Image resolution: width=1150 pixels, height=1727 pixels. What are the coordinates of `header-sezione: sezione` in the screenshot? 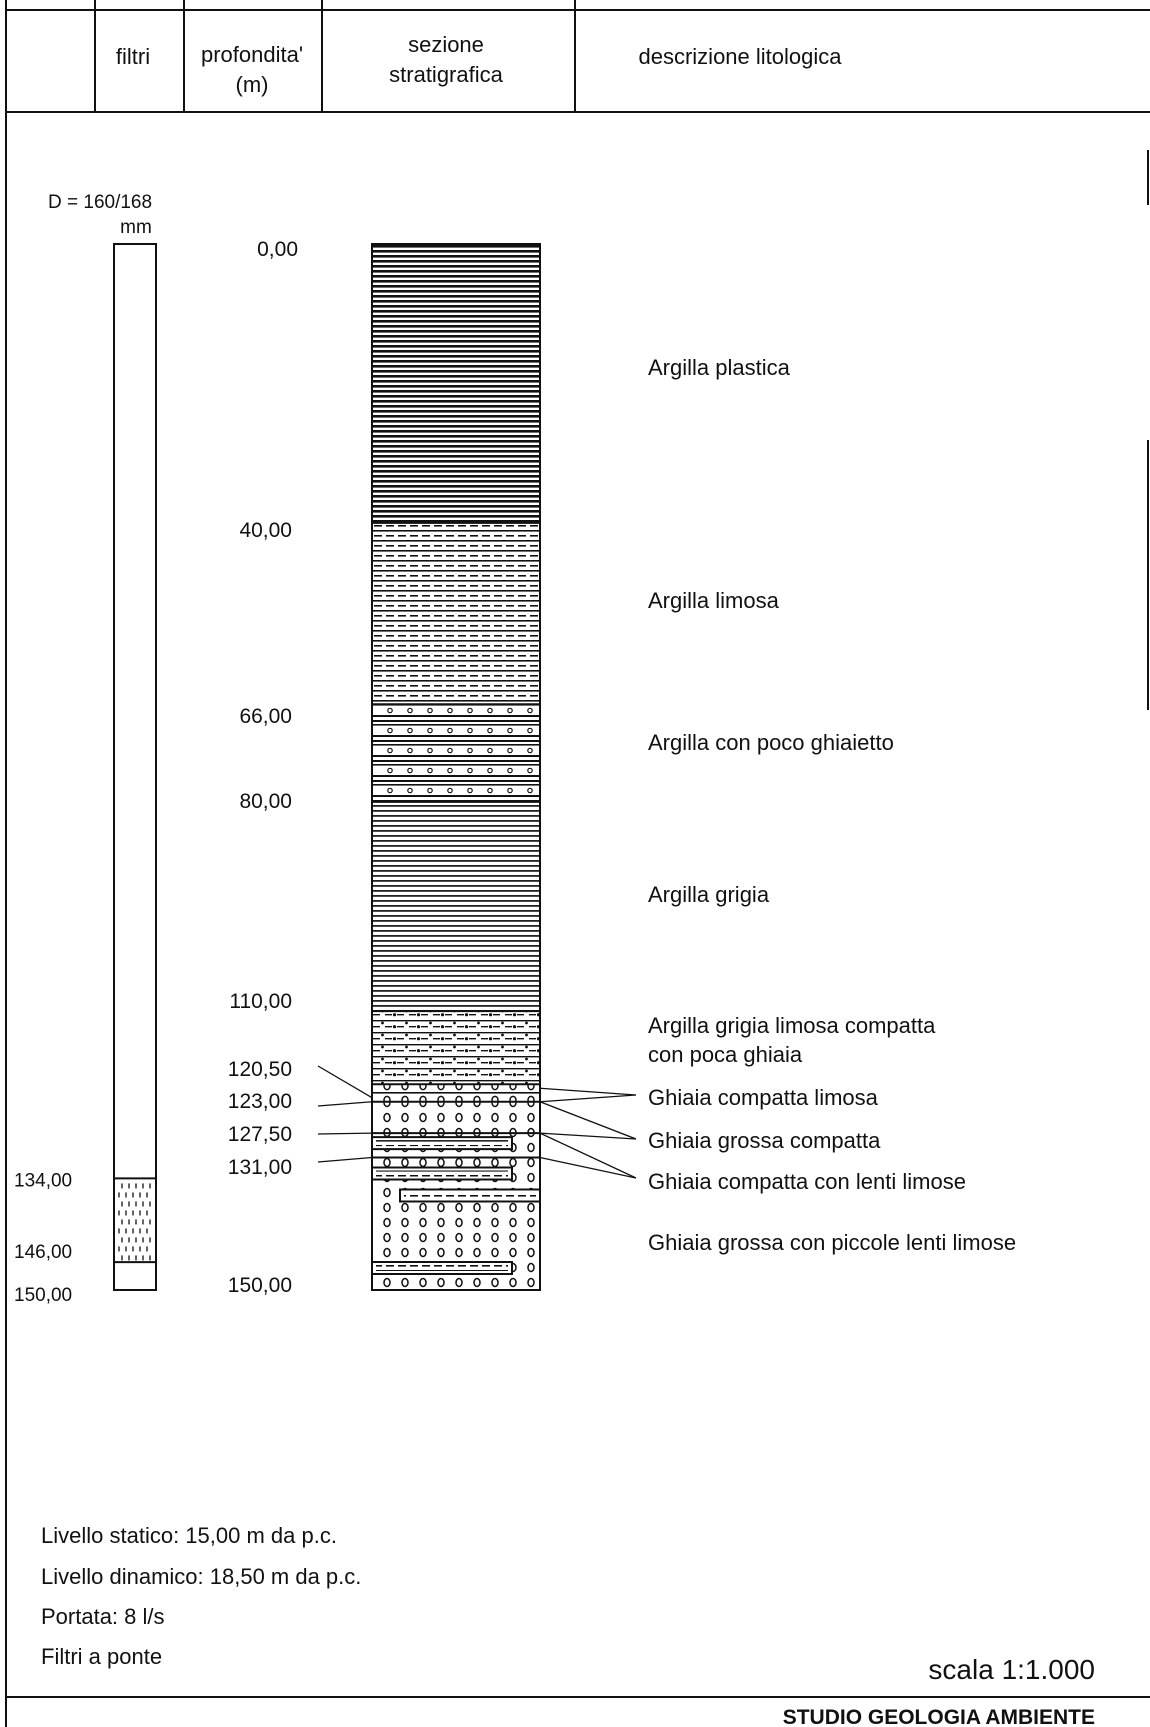 It's located at (446, 44).